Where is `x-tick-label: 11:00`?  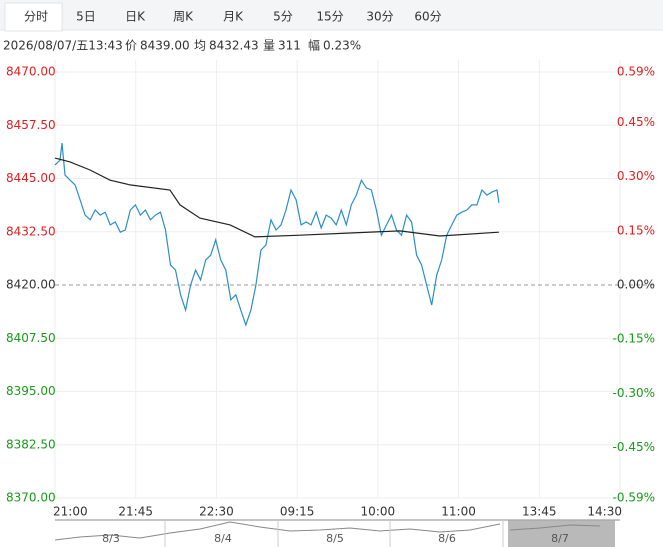
x-tick-label: 11:00 is located at coordinates (458, 512).